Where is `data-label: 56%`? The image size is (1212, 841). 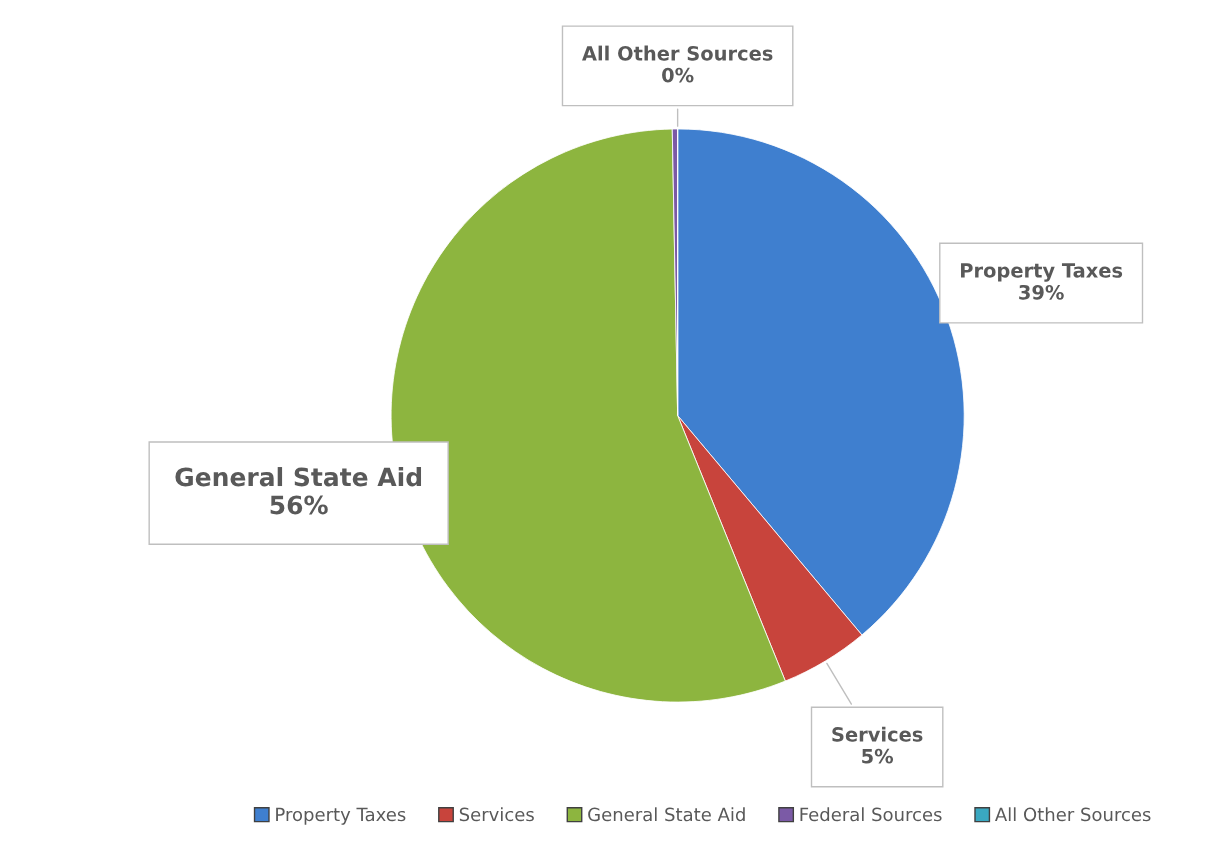 data-label: 56% is located at coordinates (299, 505).